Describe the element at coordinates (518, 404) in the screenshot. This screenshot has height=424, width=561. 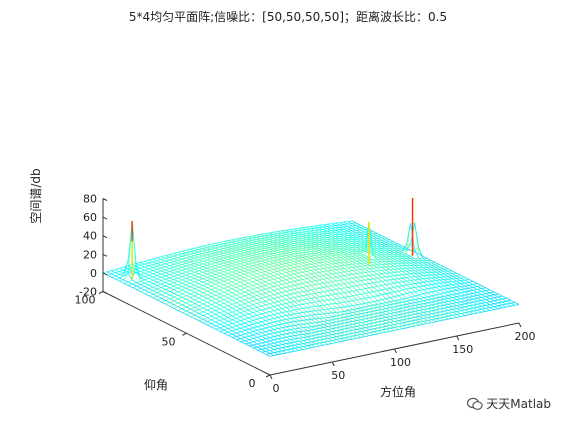
I see `watermark-text: 天天Matlab` at that location.